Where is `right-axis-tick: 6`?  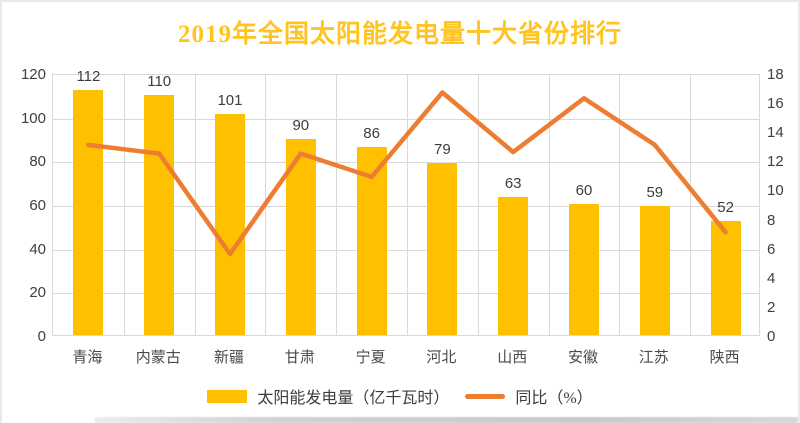
right-axis-tick: 6 is located at coordinates (771, 249).